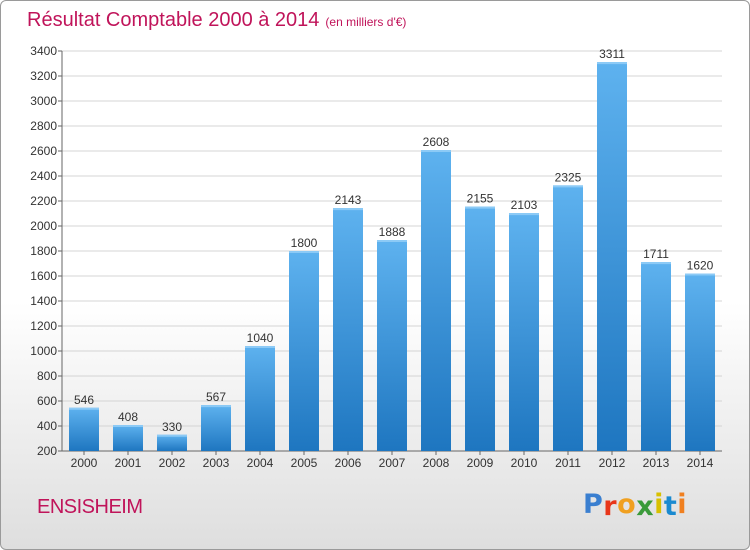 This screenshot has width=750, height=550. I want to click on data-label: 2155, so click(480, 199).